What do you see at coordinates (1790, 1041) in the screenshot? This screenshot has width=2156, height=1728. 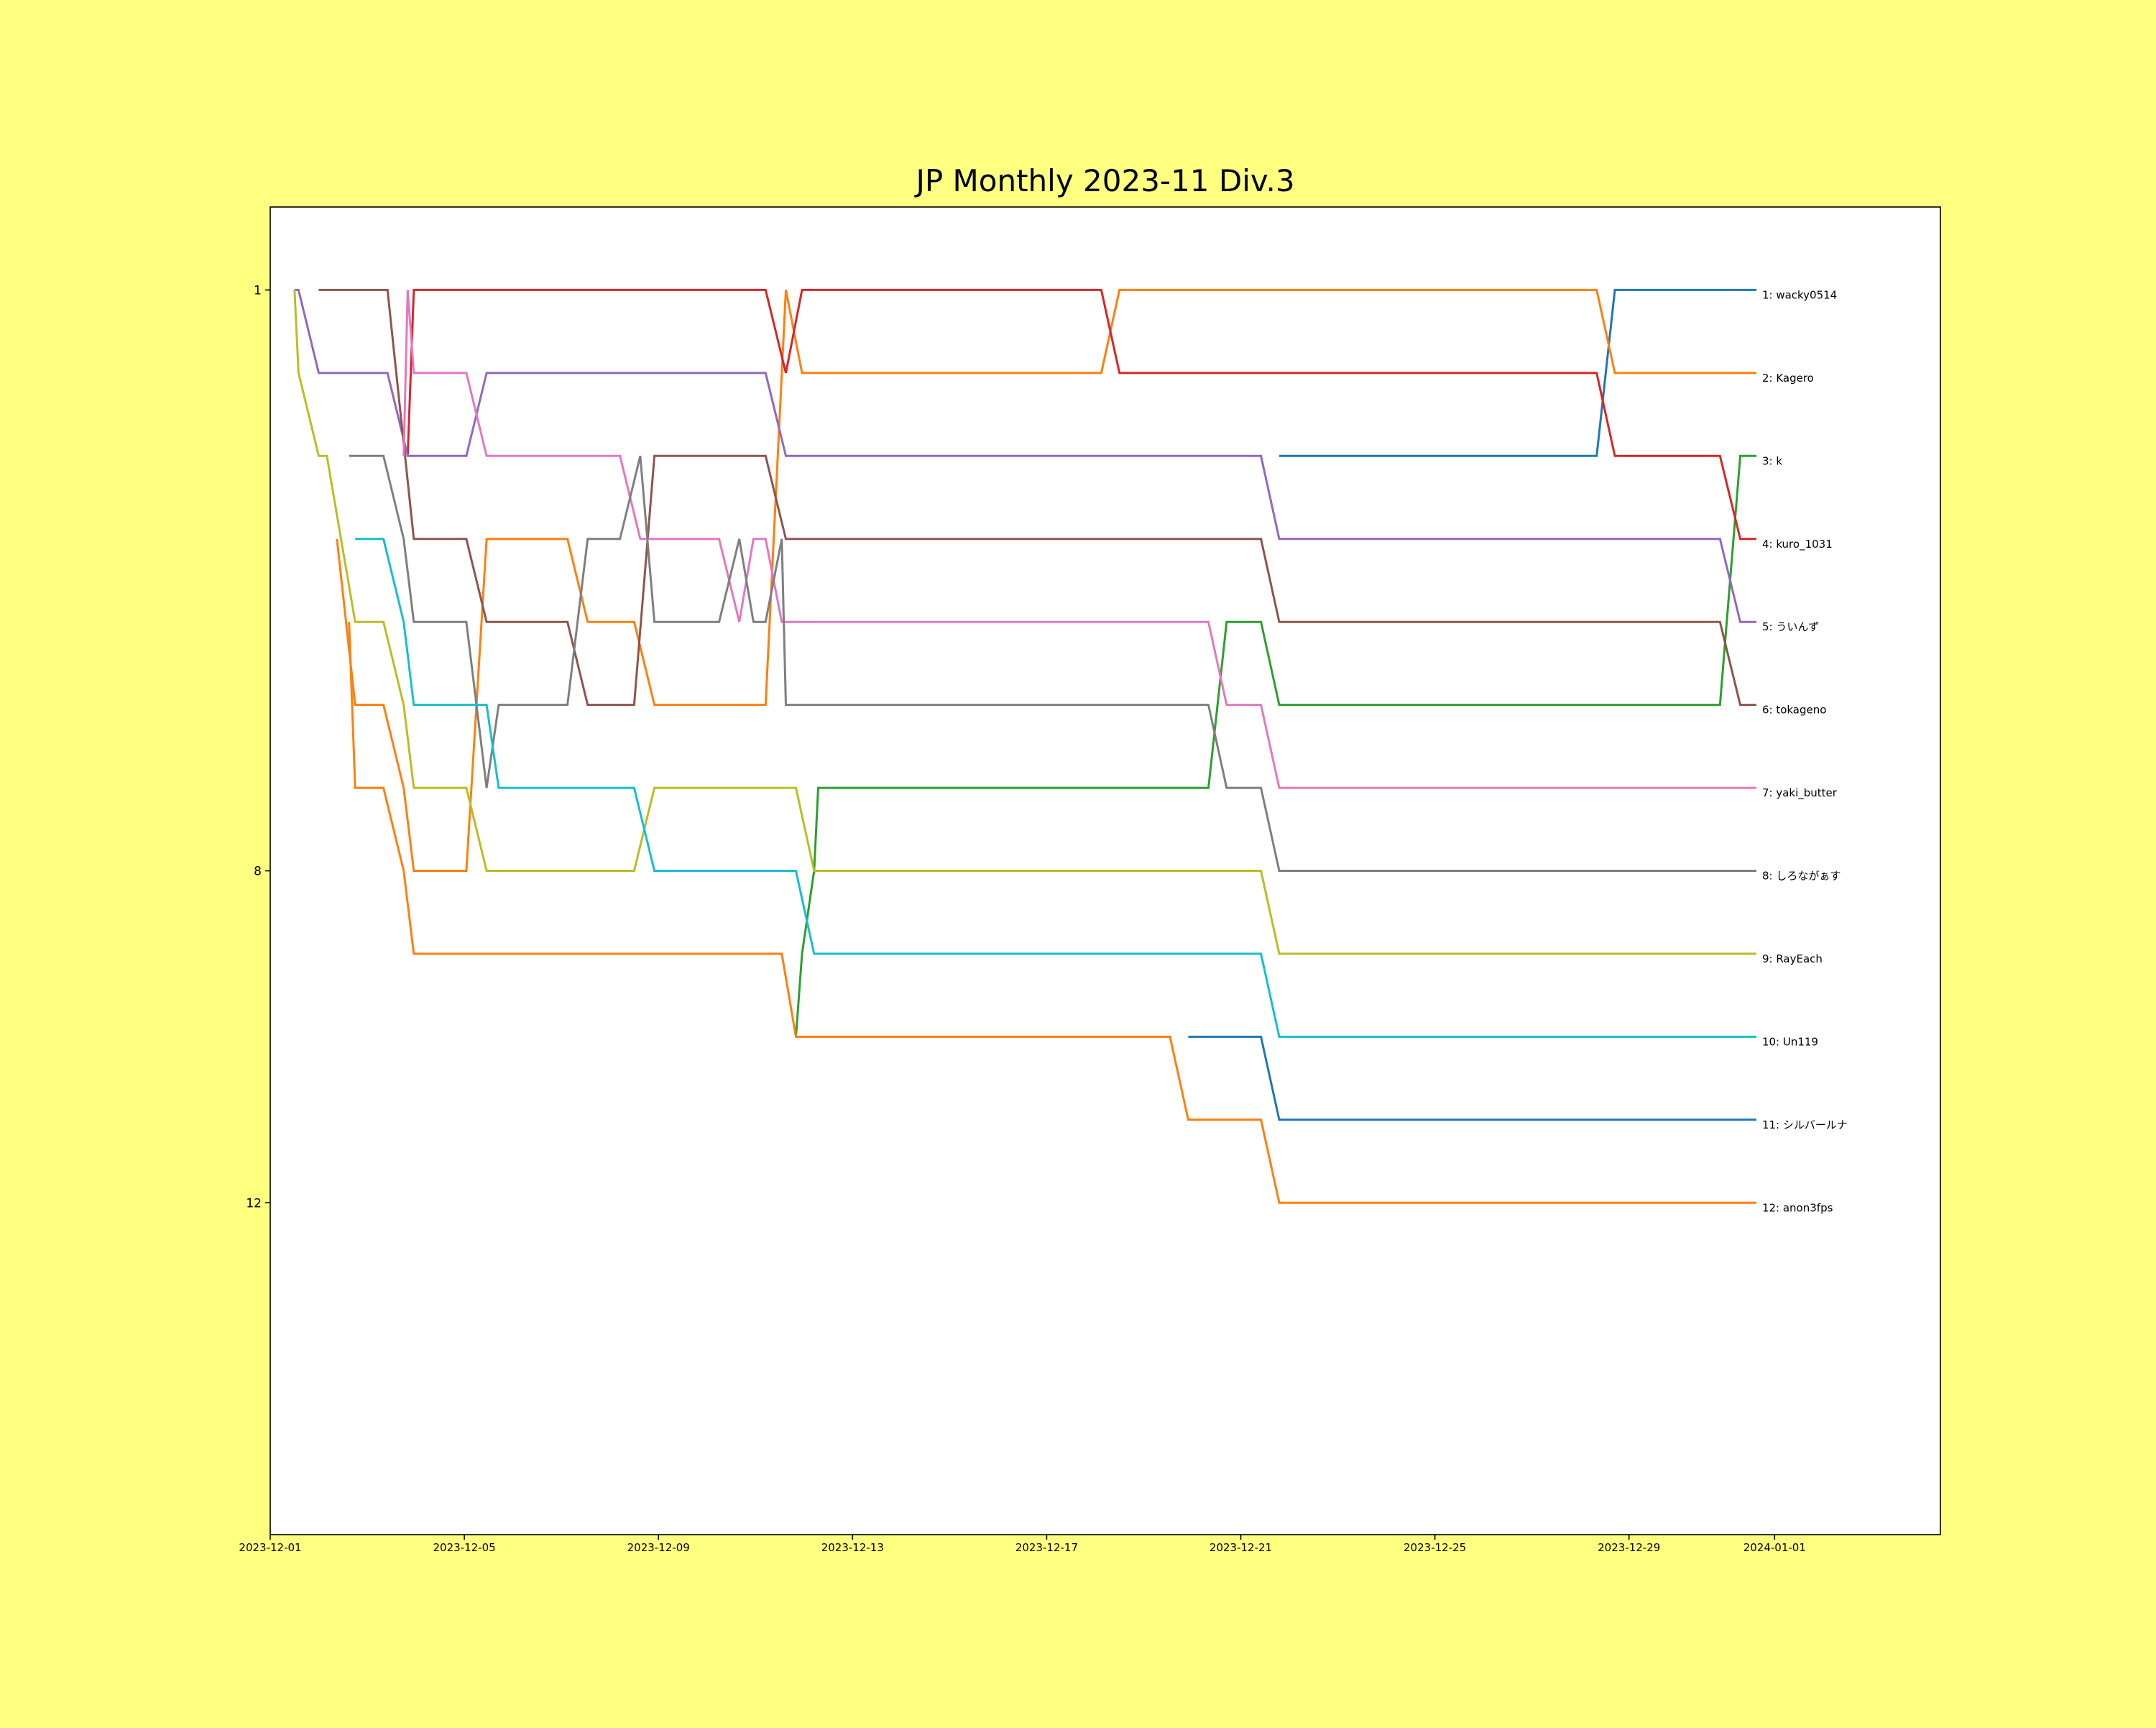 I see `end-label: 10: Un119` at bounding box center [1790, 1041].